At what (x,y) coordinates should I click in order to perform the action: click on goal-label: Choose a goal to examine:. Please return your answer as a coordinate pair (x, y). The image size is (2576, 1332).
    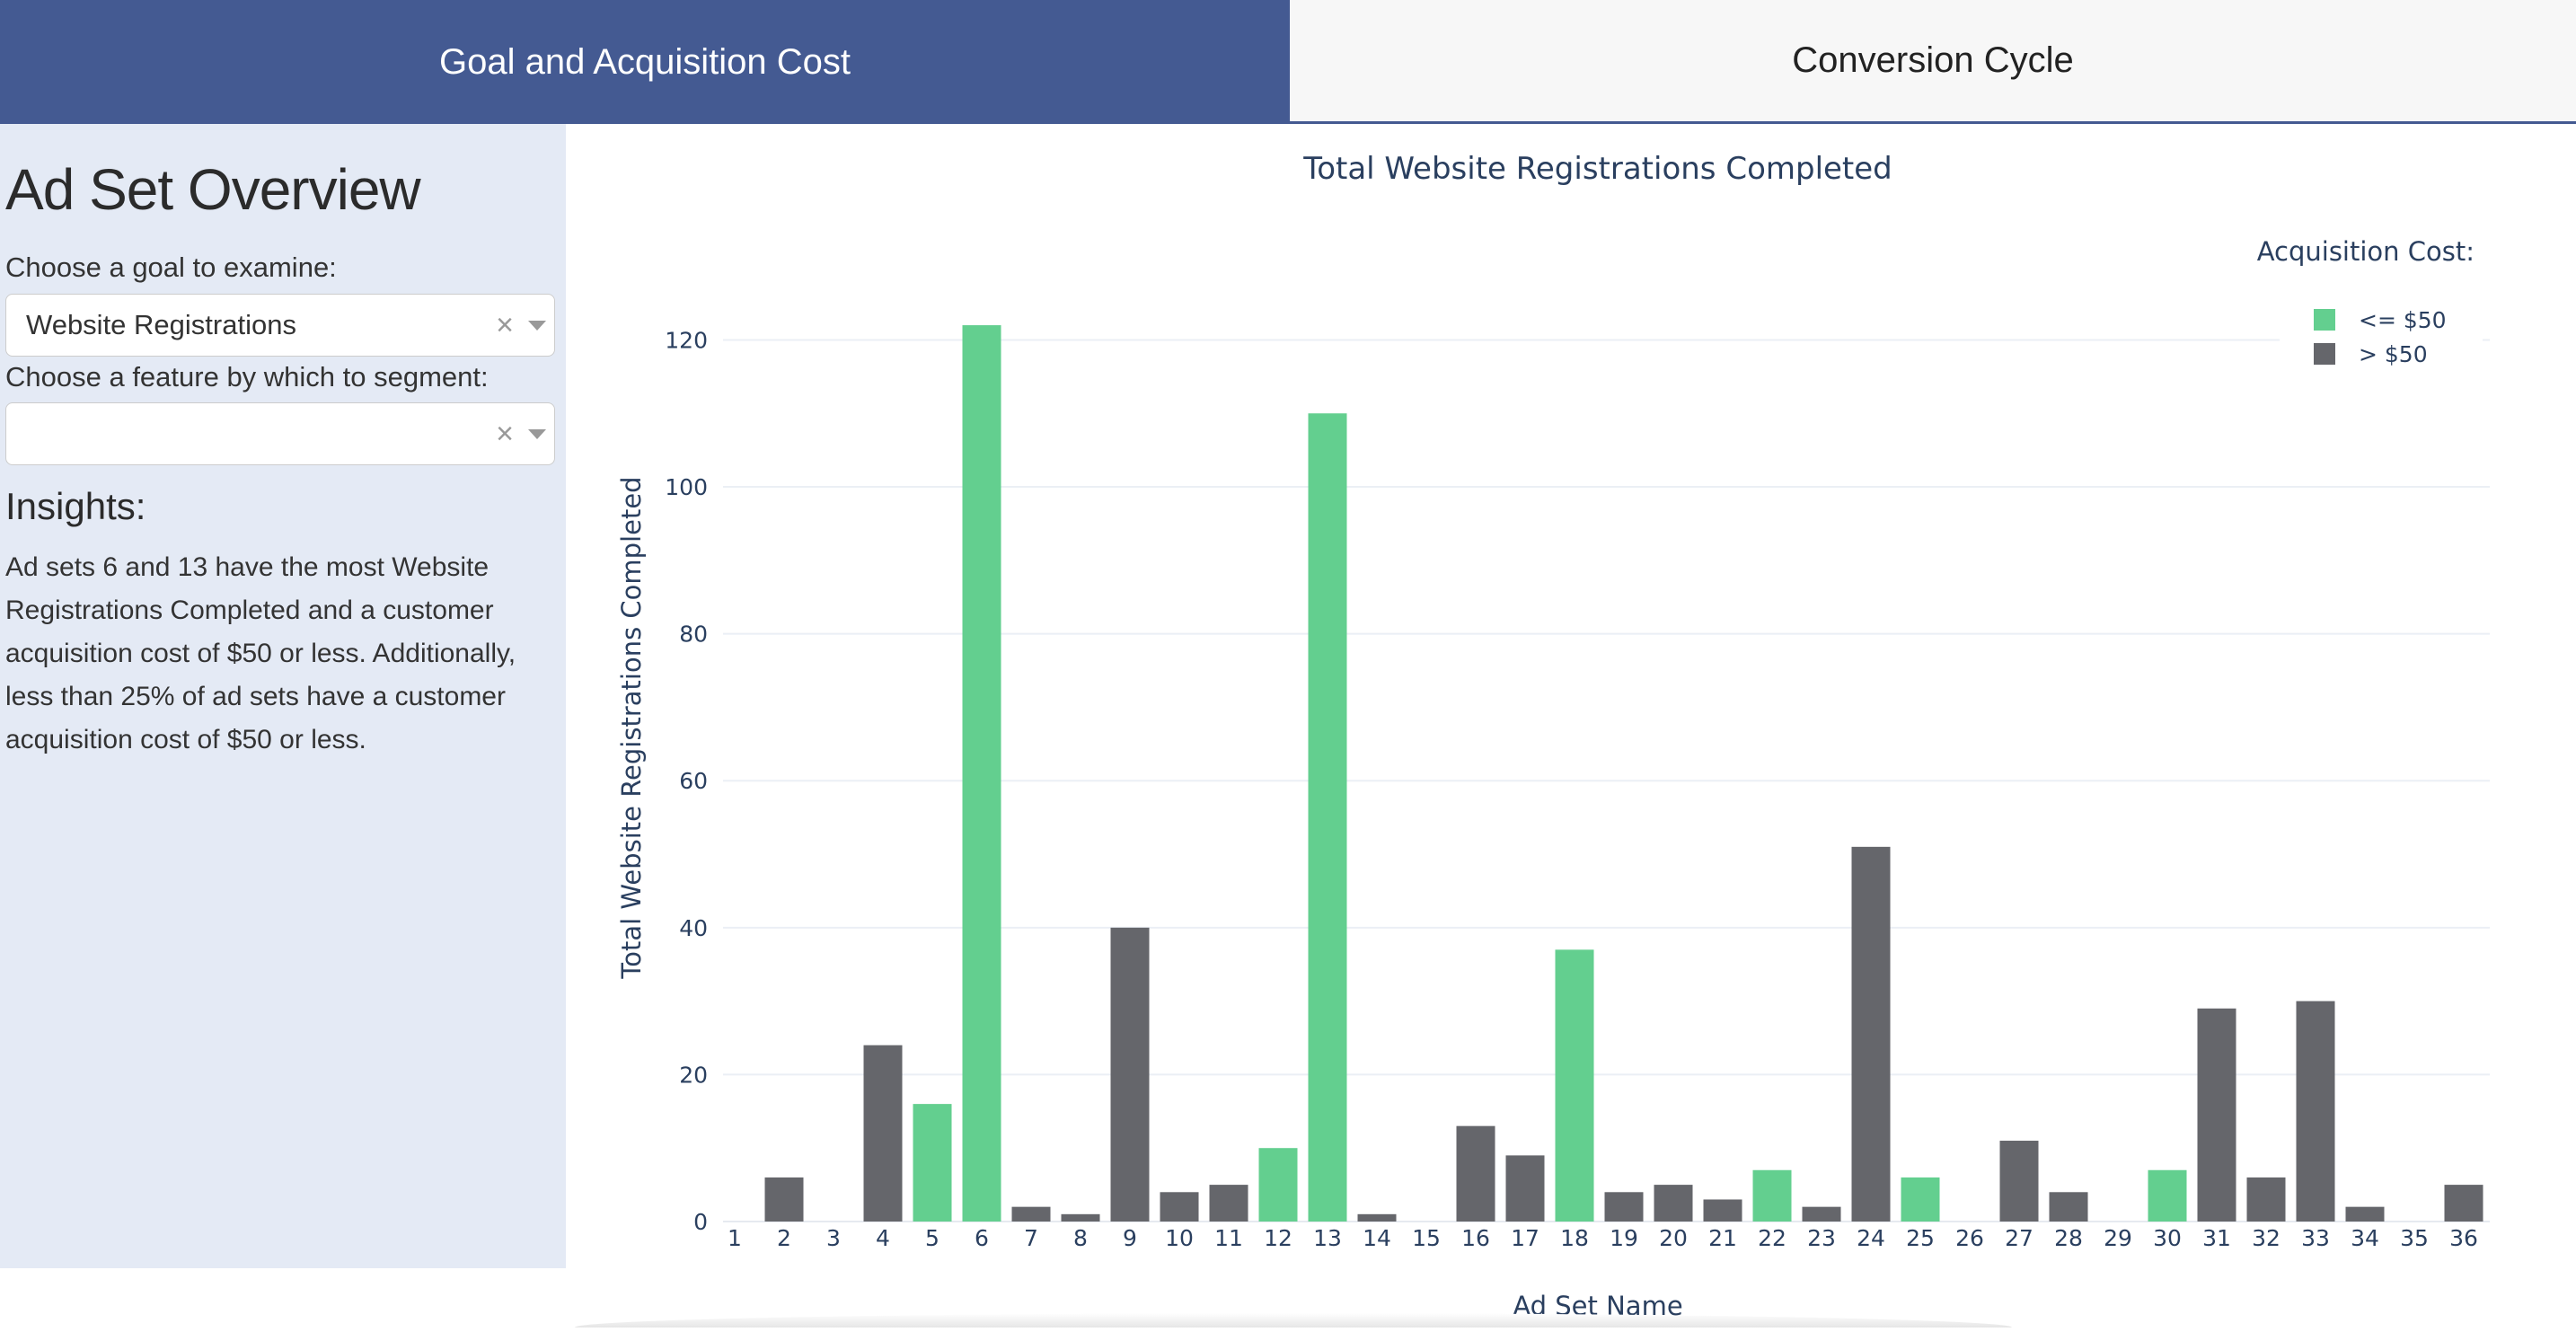
    Looking at the image, I should click on (171, 267).